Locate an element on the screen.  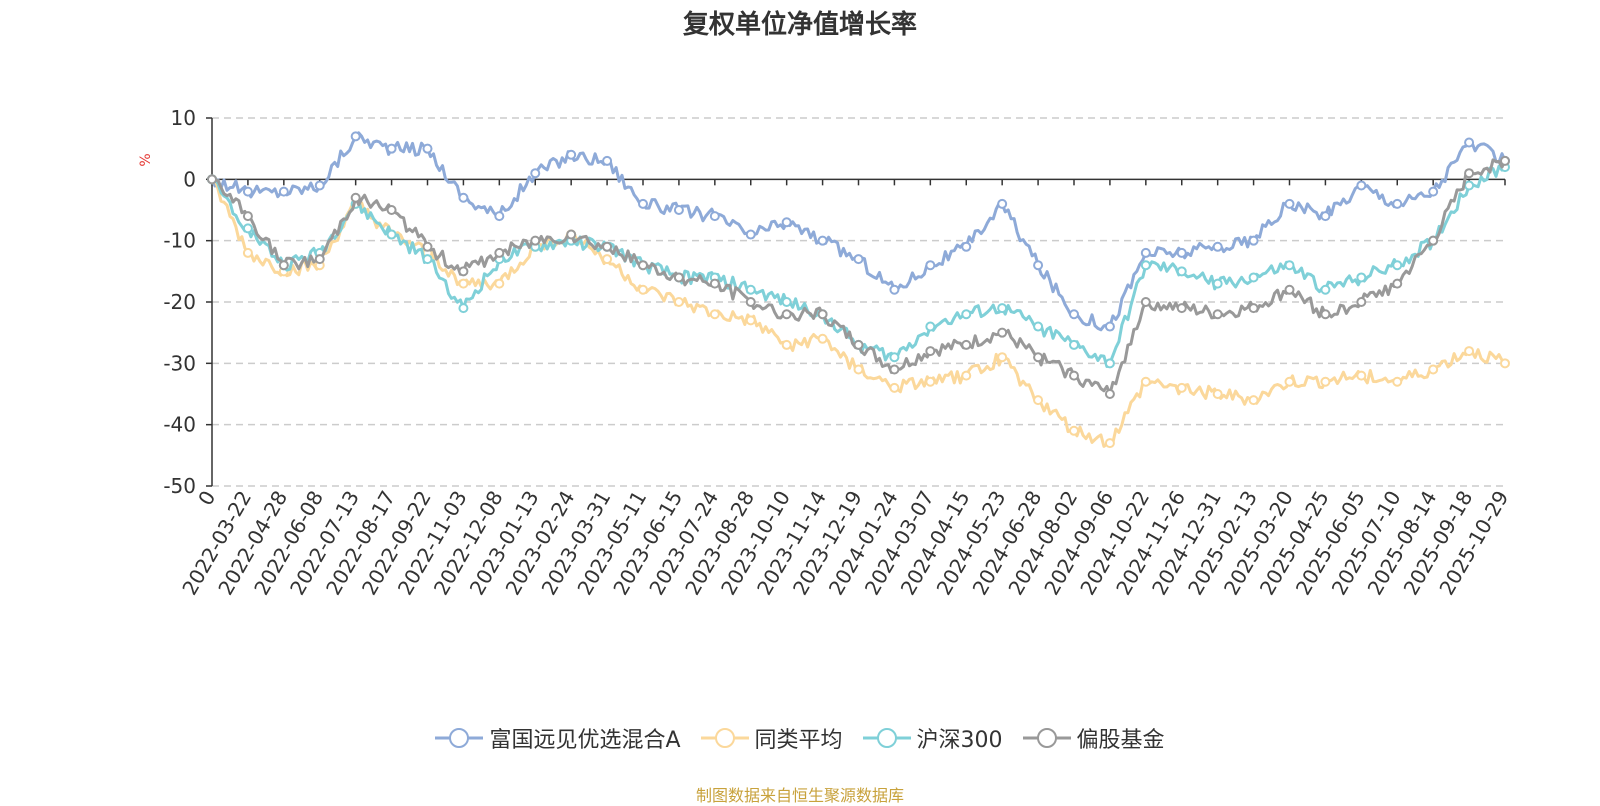
legend-item: 沪深300 is located at coordinates (932, 738).